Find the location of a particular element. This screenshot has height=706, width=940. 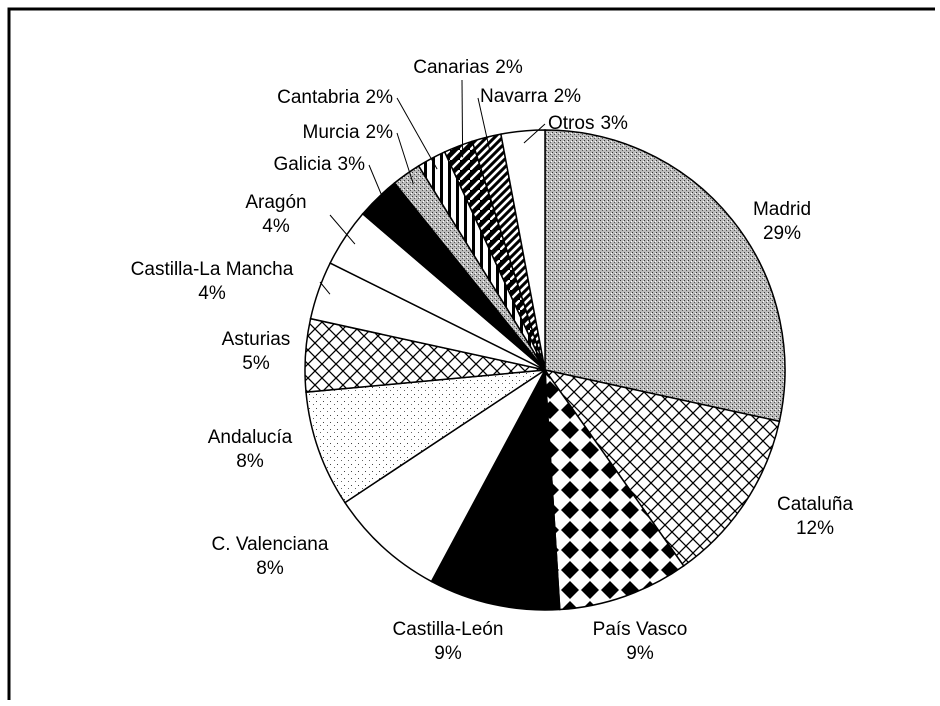

value-label: 29% is located at coordinates (782, 233).